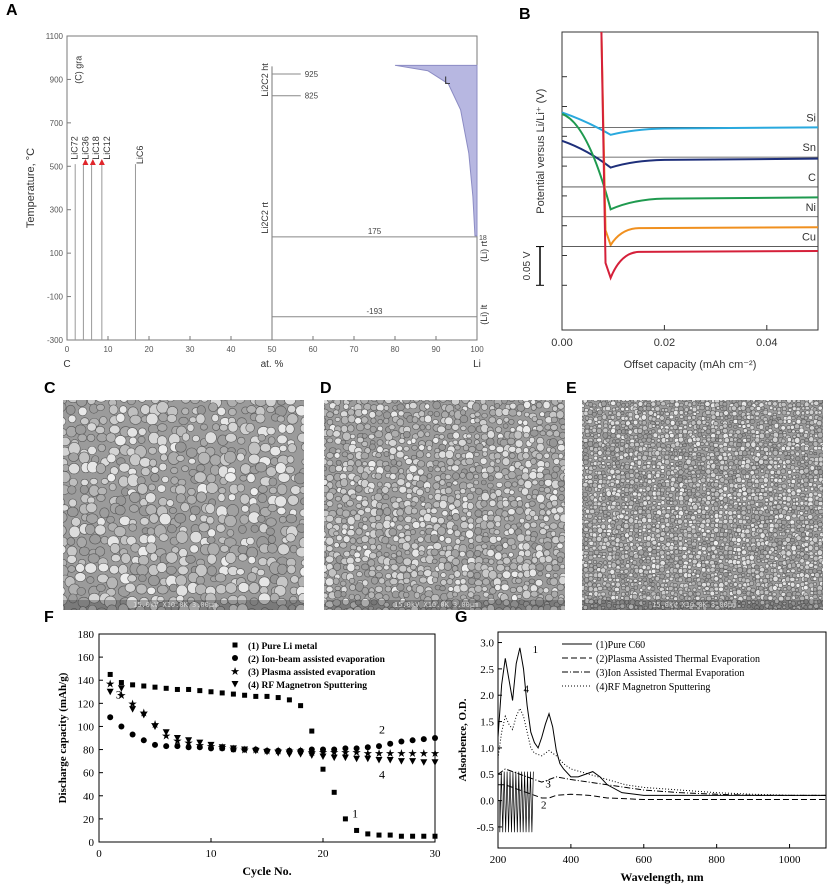  I want to click on x-tick-label: 200, so click(498, 860).